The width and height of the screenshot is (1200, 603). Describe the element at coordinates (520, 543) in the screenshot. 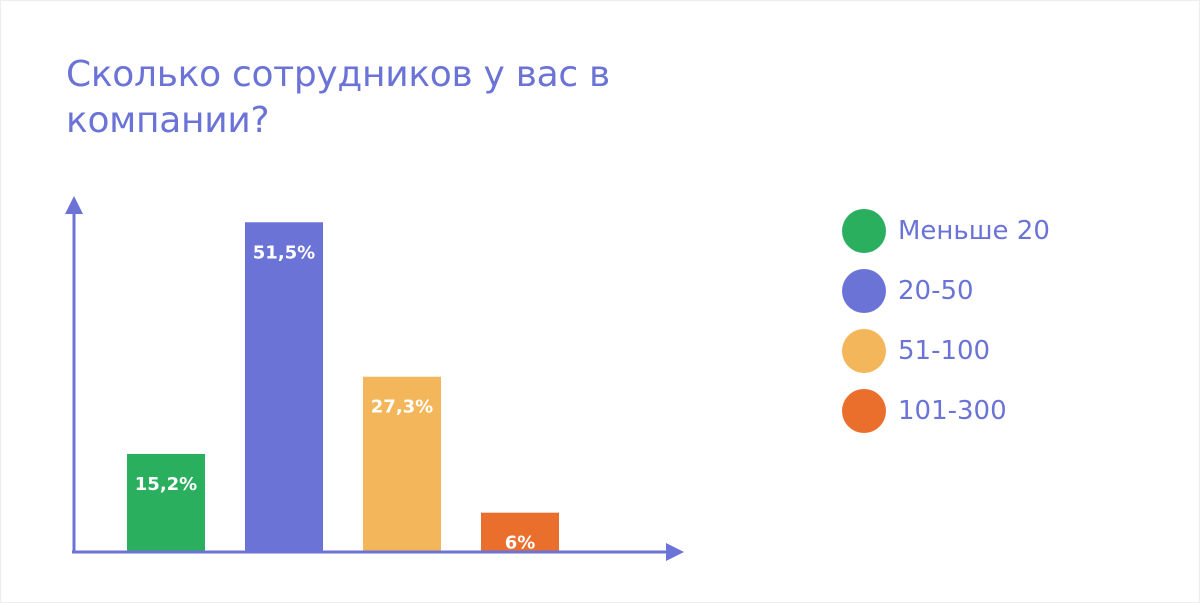

I see `bar-value-label: 6%` at that location.